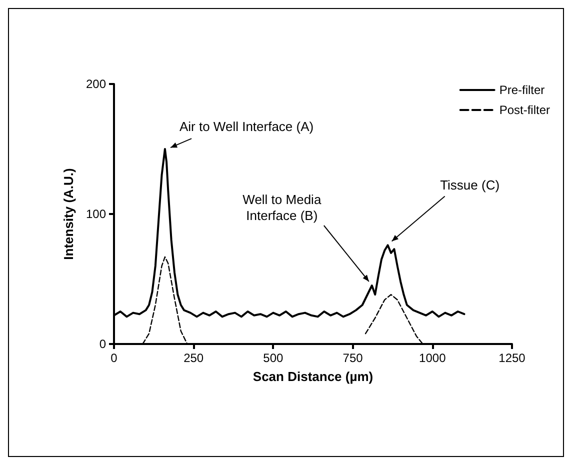  Describe the element at coordinates (102, 344) in the screenshot. I see `y-tick-label: 0` at that location.